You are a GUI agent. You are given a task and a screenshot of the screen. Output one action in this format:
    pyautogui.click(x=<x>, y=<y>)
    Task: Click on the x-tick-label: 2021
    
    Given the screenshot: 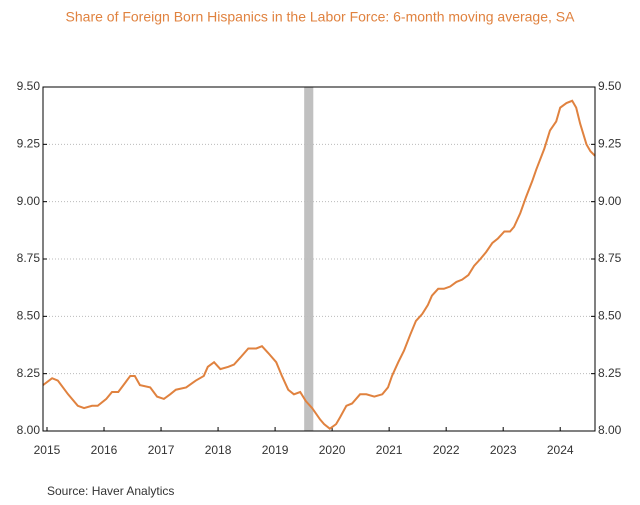 What is the action you would take?
    pyautogui.click(x=389, y=450)
    